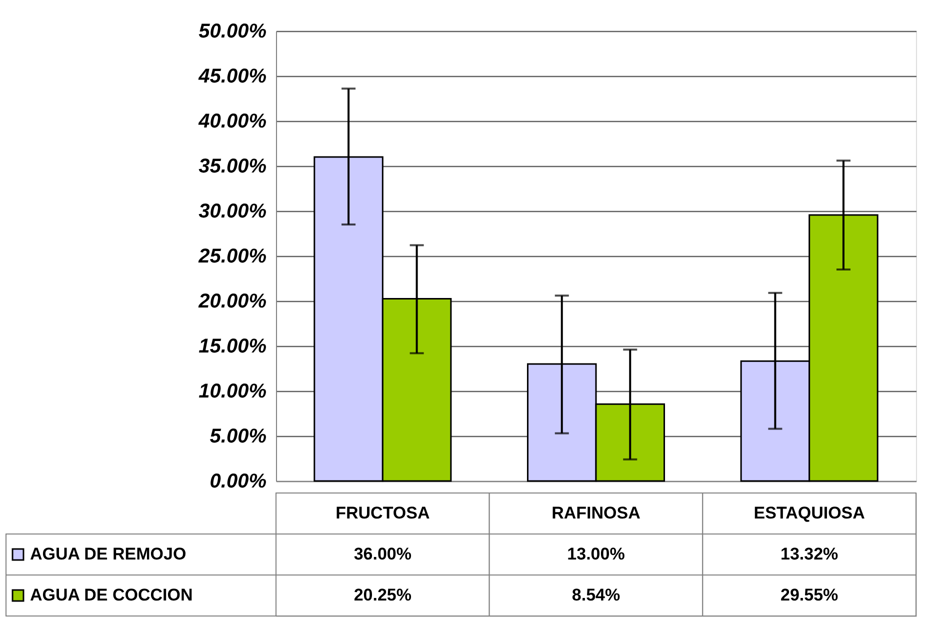 The image size is (943, 641). Describe the element at coordinates (383, 554) in the screenshot. I see `data-label: 36.00%` at that location.